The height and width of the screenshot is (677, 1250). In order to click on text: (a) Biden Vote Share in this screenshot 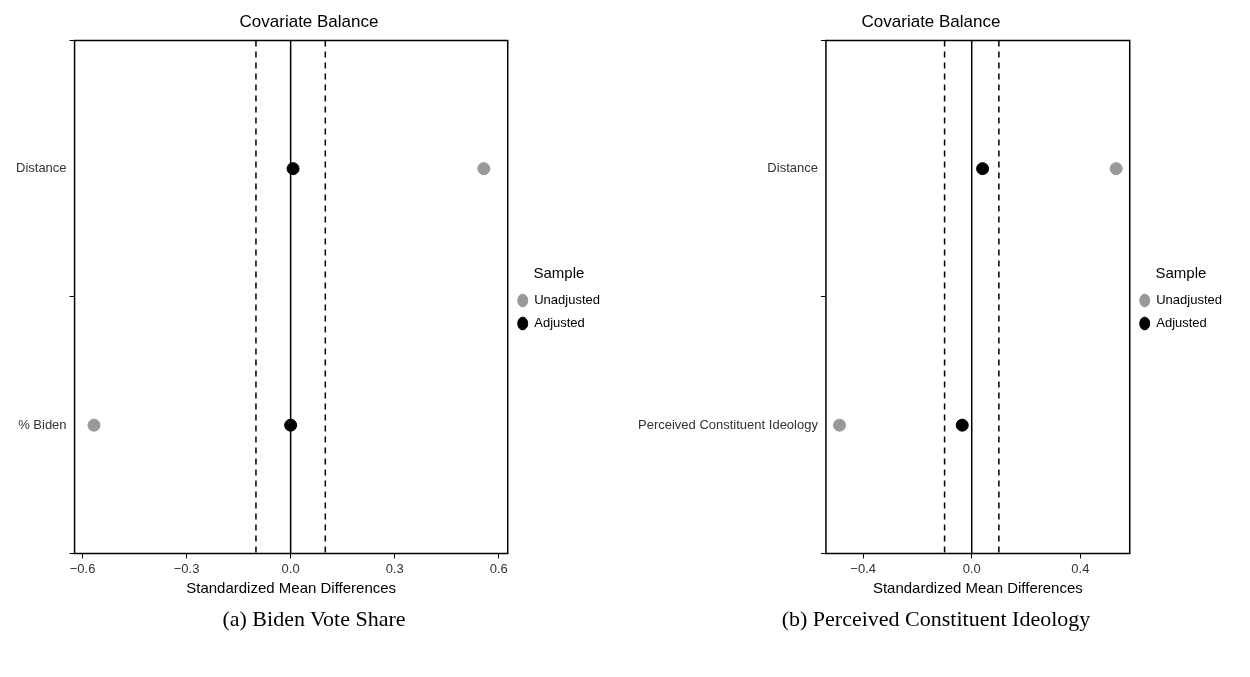, I will do `click(314, 619)`.